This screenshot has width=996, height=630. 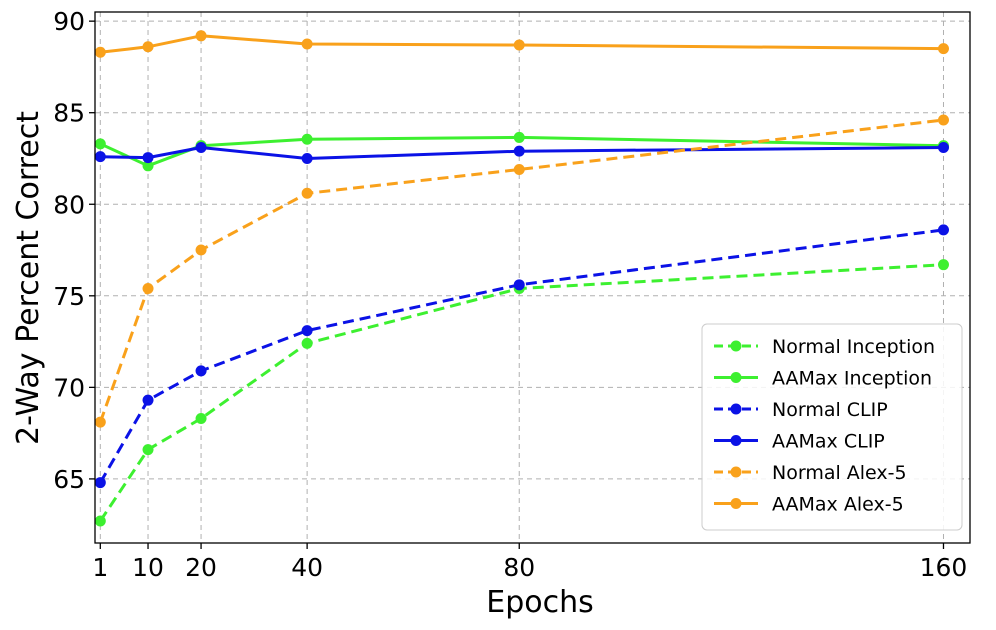 I want to click on x-tick-label: 20, so click(x=201, y=567).